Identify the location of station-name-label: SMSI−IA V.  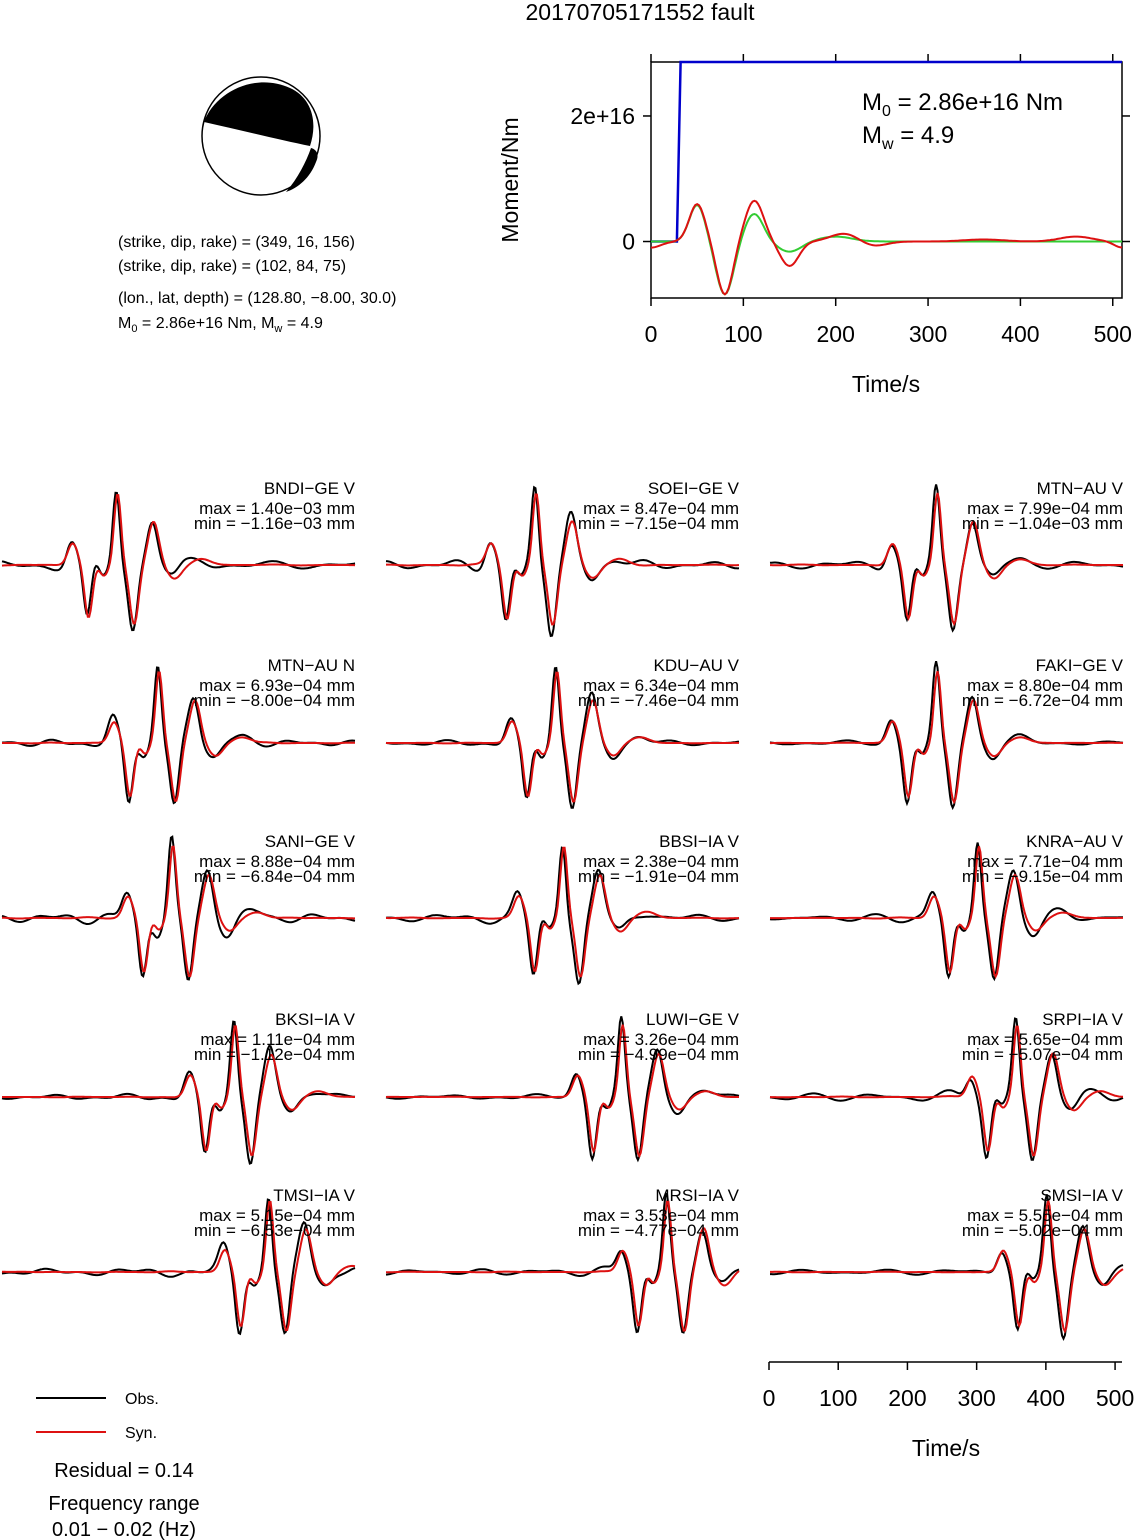
(1081, 1195).